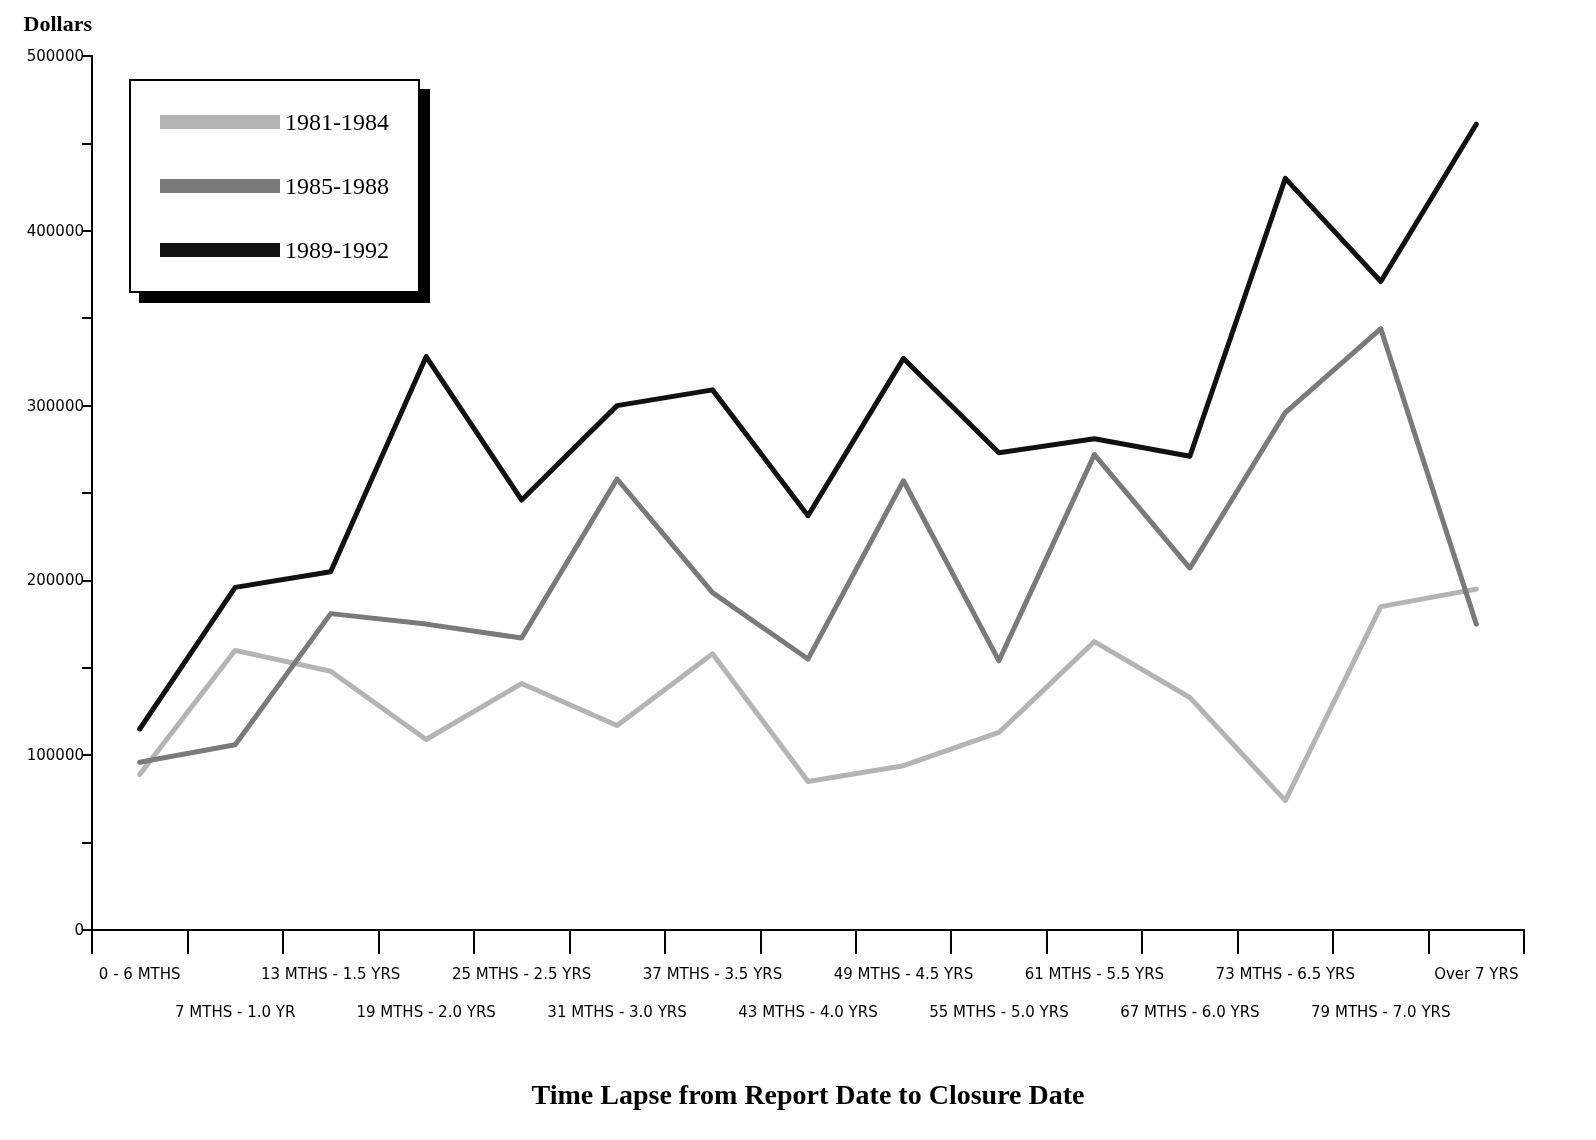 The image size is (1596, 1140). I want to click on y-tick-label: 100000, so click(55, 755).